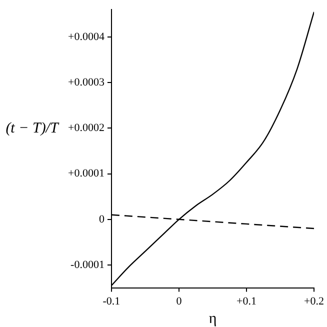  What do you see at coordinates (179, 301) in the screenshot?
I see `x-tick-label: 0` at bounding box center [179, 301].